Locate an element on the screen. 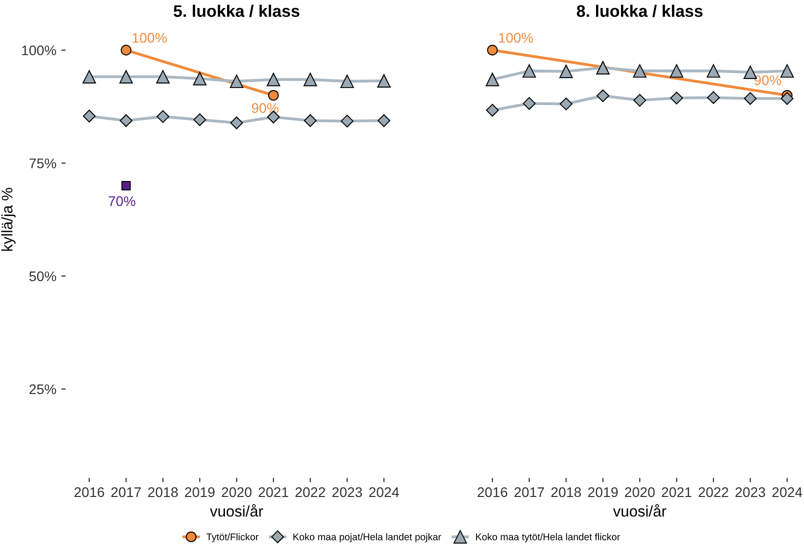 The height and width of the screenshot is (551, 804). chart-title: 8. luokka / klass is located at coordinates (639, 11).